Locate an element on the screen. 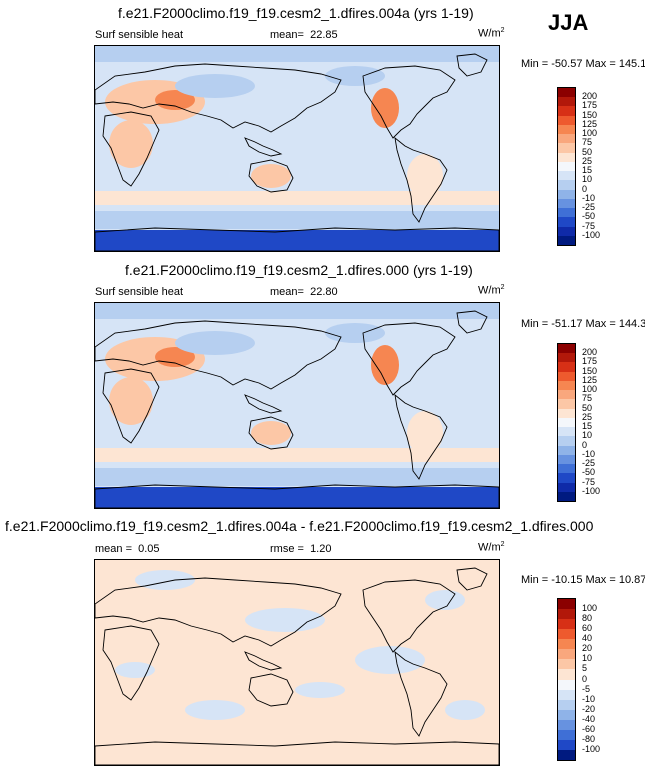 The width and height of the screenshot is (645, 772). colorbar-tick-label: -60 is located at coordinates (589, 728).